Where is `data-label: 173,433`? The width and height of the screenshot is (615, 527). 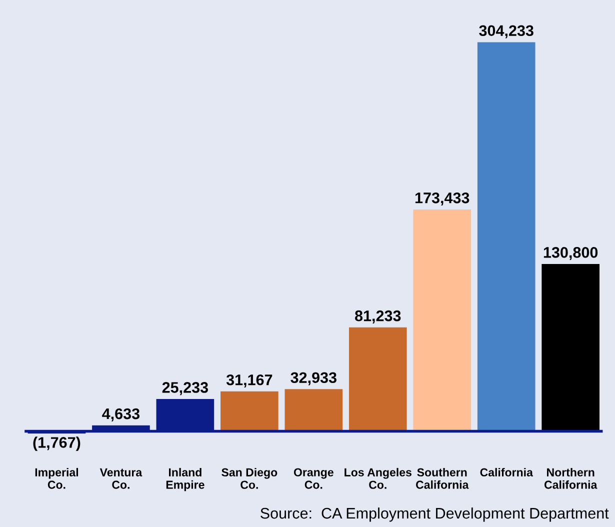 data-label: 173,433 is located at coordinates (442, 199).